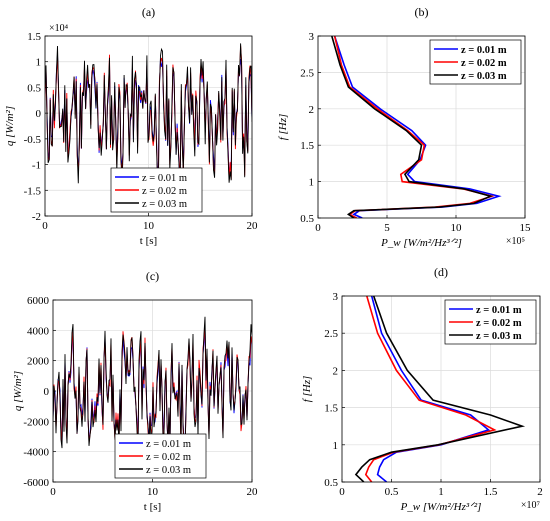  Describe the element at coordinates (36, 453) in the screenshot. I see `y-tick-label: -4000` at that location.